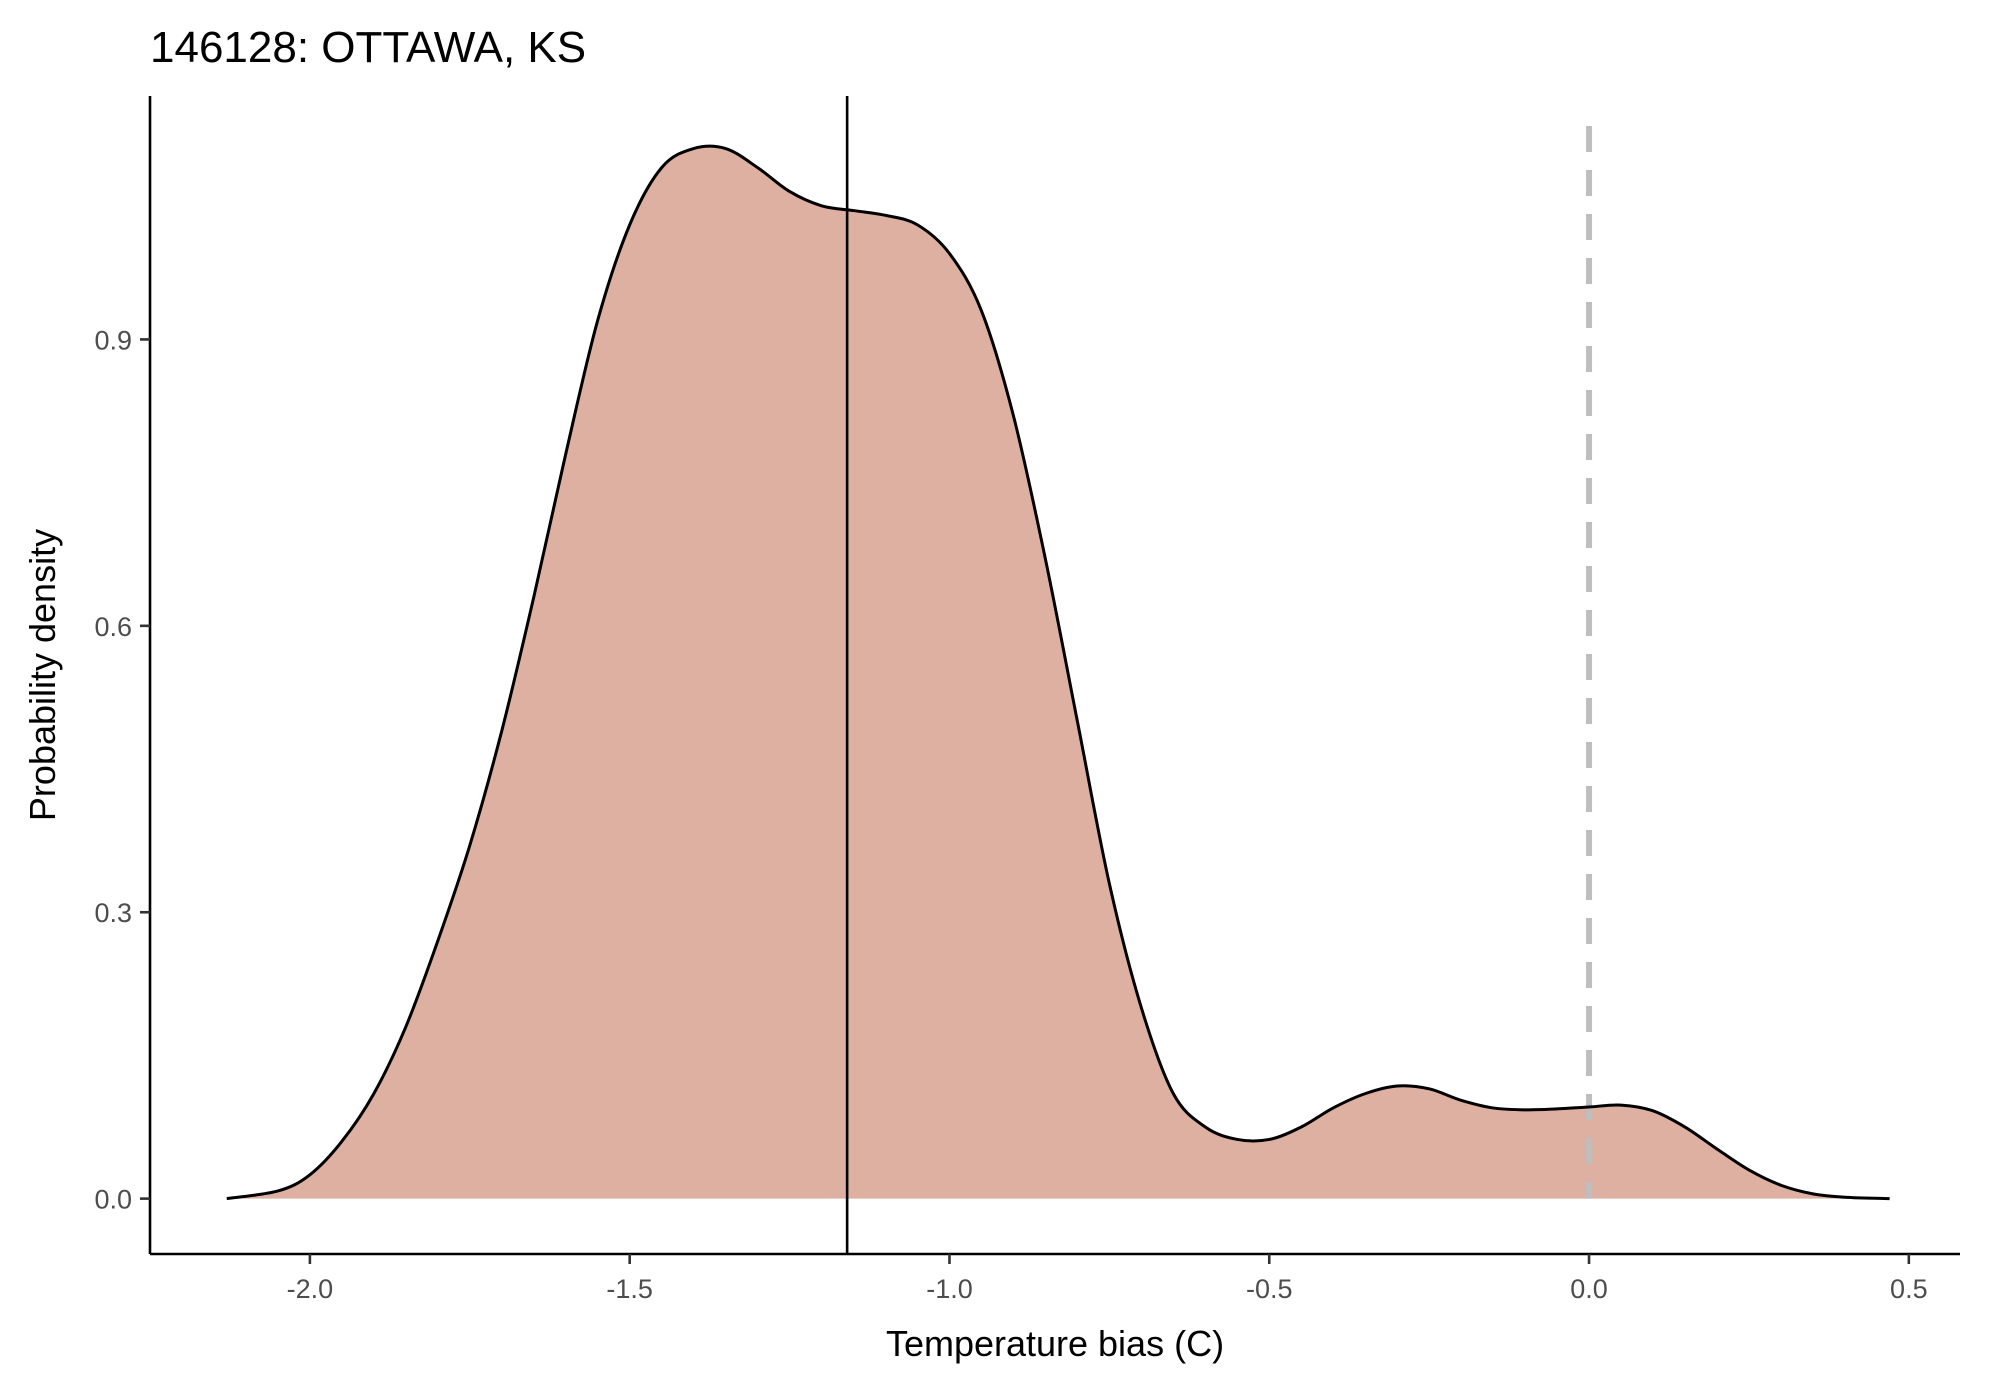 The width and height of the screenshot is (1990, 1384). I want to click on x-axis-title: Temperature bias (C), so click(1055, 1343).